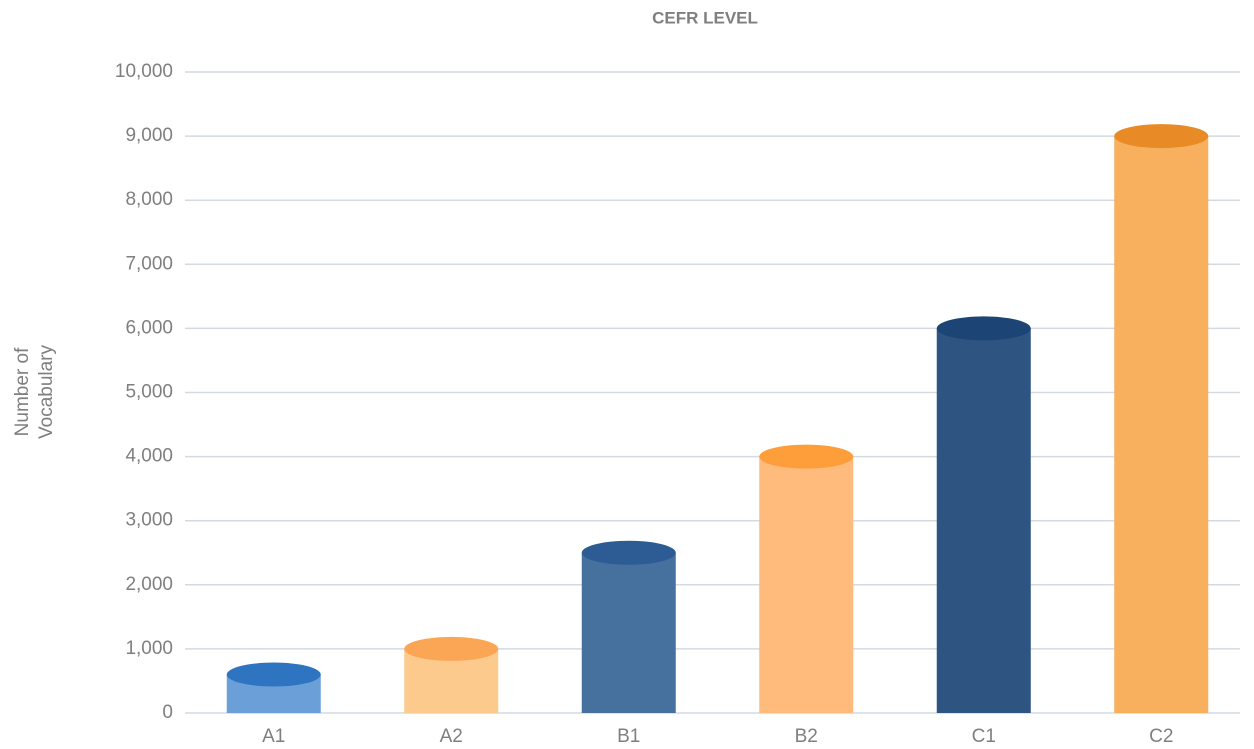 Image resolution: width=1254 pixels, height=749 pixels. Describe the element at coordinates (149, 584) in the screenshot. I see `y-tick-label: 2,000` at that location.